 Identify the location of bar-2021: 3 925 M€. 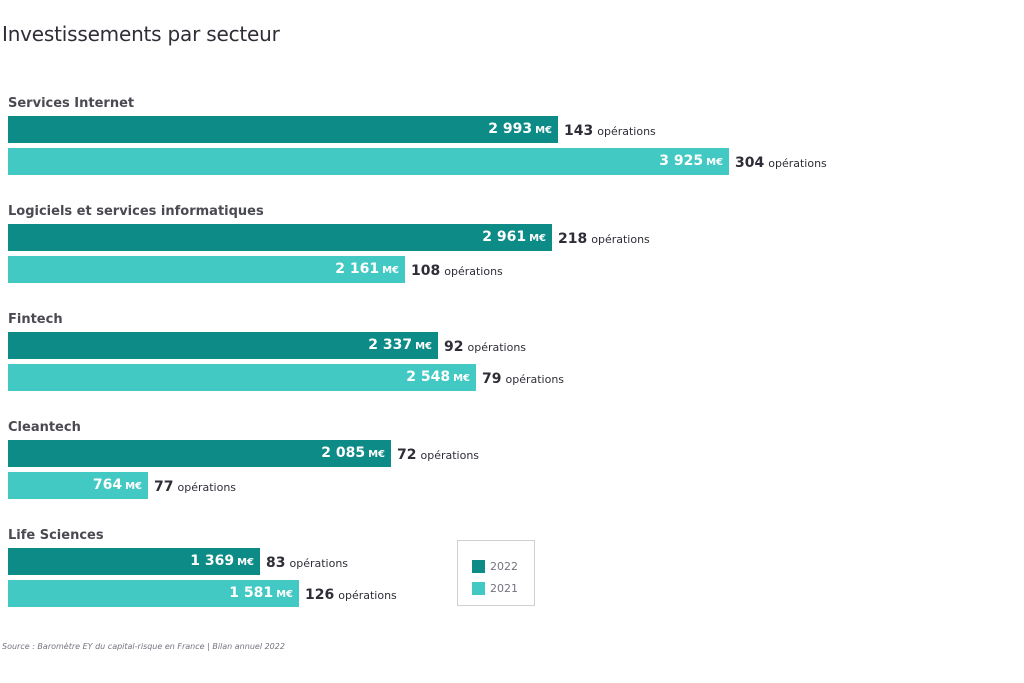
(368, 161).